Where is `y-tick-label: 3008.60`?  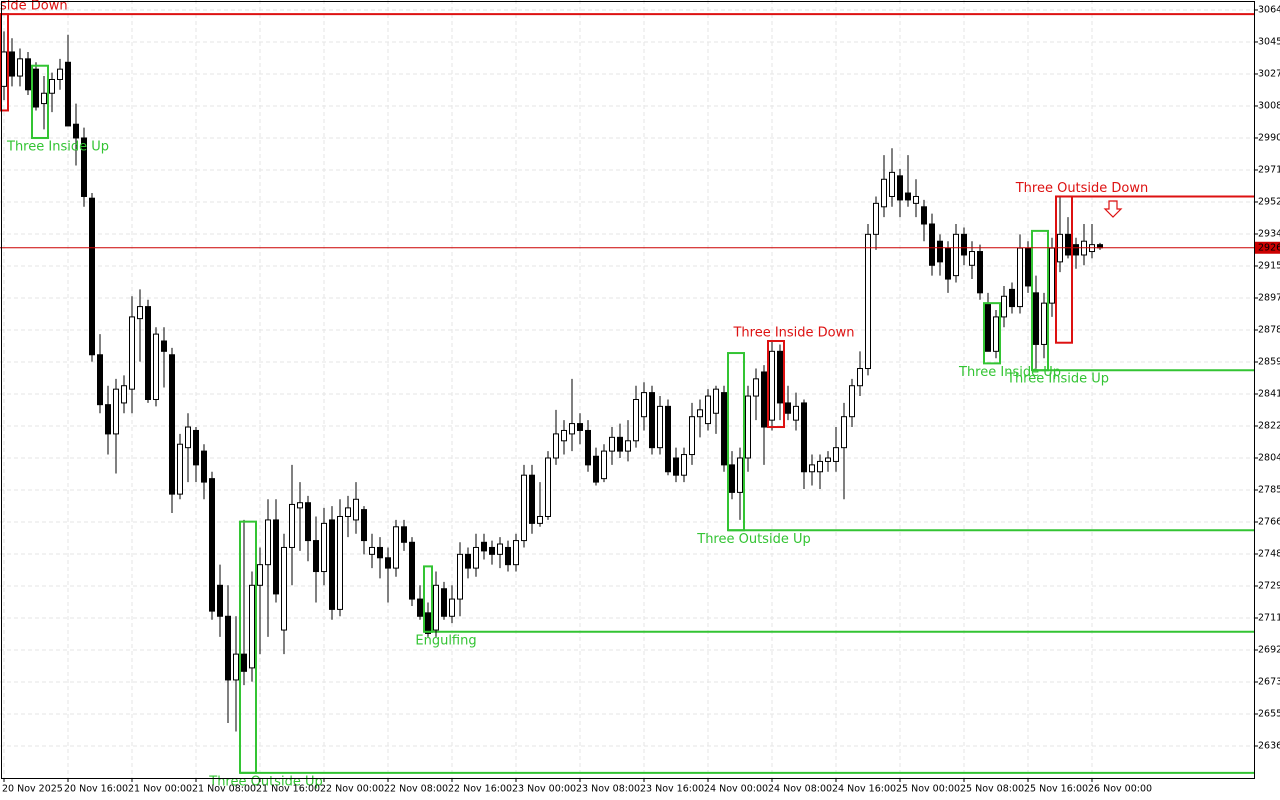 y-tick-label: 3008.60 is located at coordinates (1269, 105).